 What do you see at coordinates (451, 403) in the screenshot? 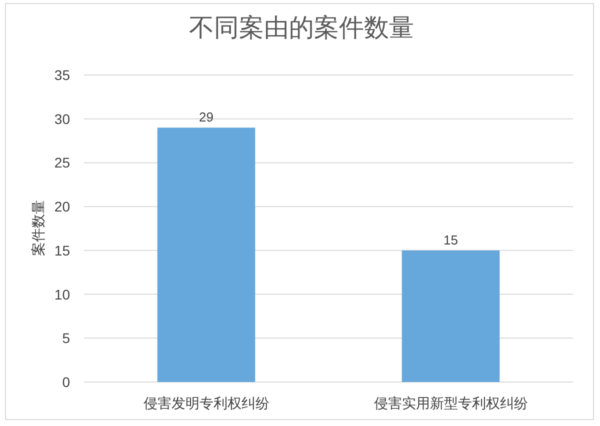
I see `x-tick-label: 侵害实用新型专利权纠纷` at bounding box center [451, 403].